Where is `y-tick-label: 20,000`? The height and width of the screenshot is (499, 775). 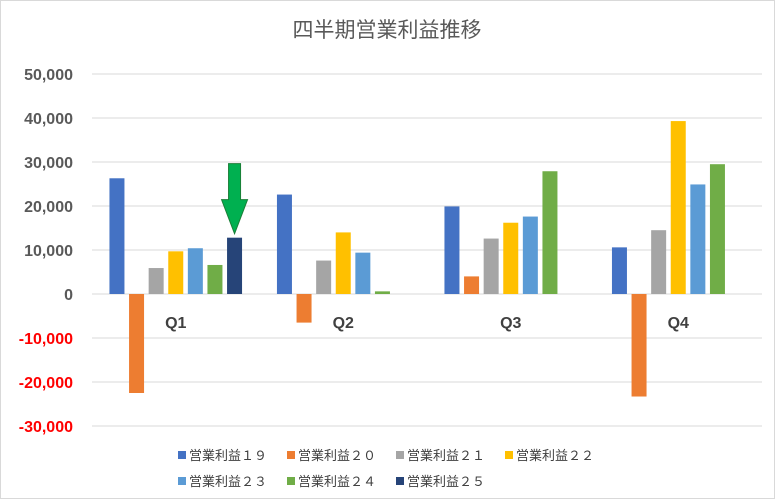
y-tick-label: 20,000 is located at coordinates (48, 207).